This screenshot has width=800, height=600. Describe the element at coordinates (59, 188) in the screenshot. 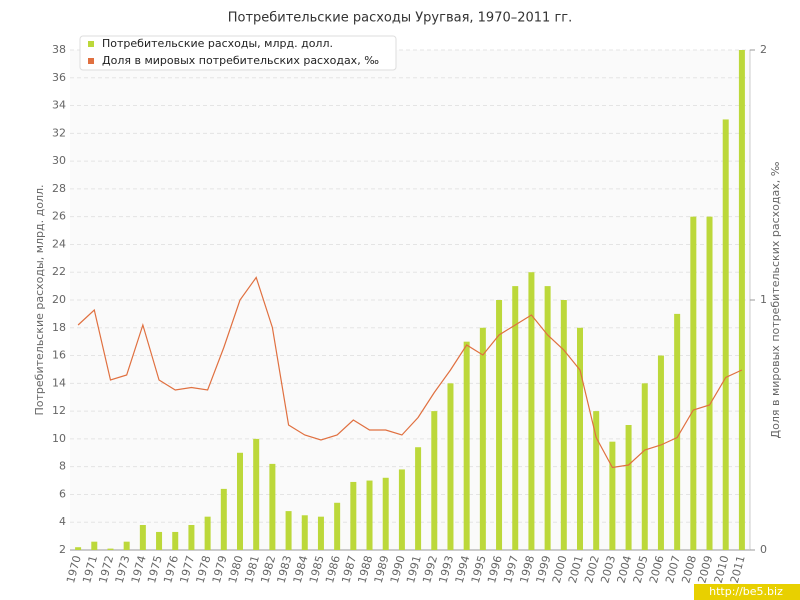

I see `y-tick-label: 28` at that location.